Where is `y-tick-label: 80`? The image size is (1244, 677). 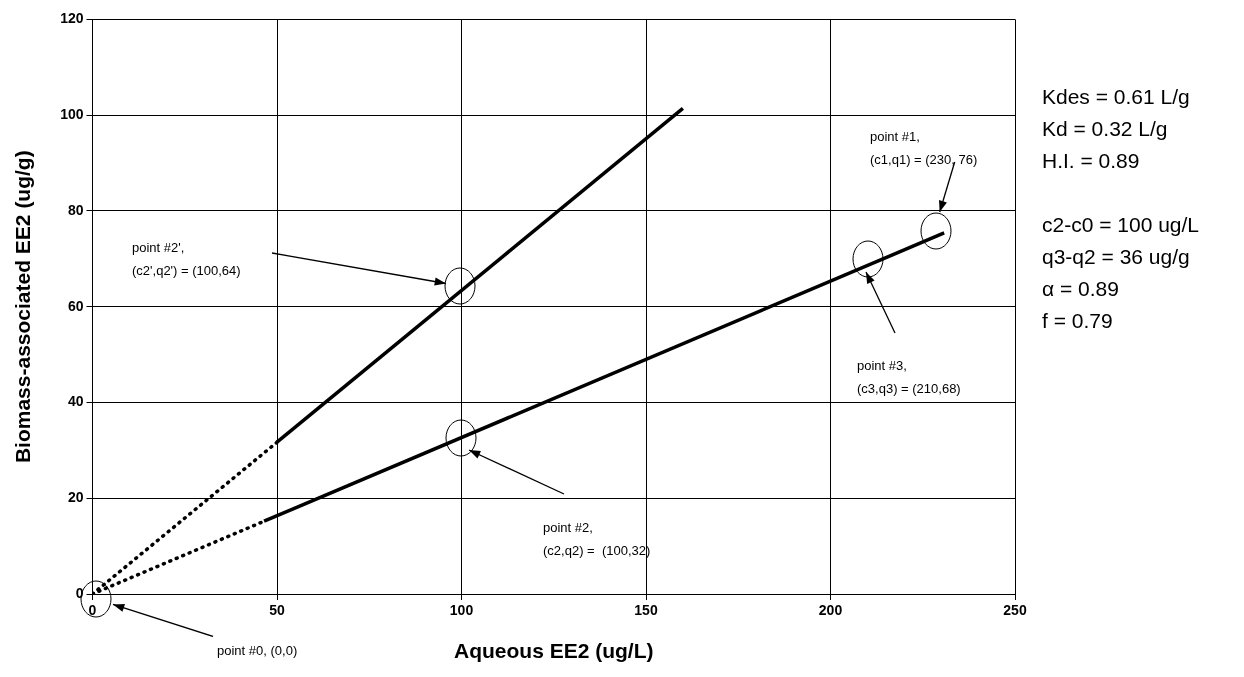 y-tick-label: 80 is located at coordinates (75, 209).